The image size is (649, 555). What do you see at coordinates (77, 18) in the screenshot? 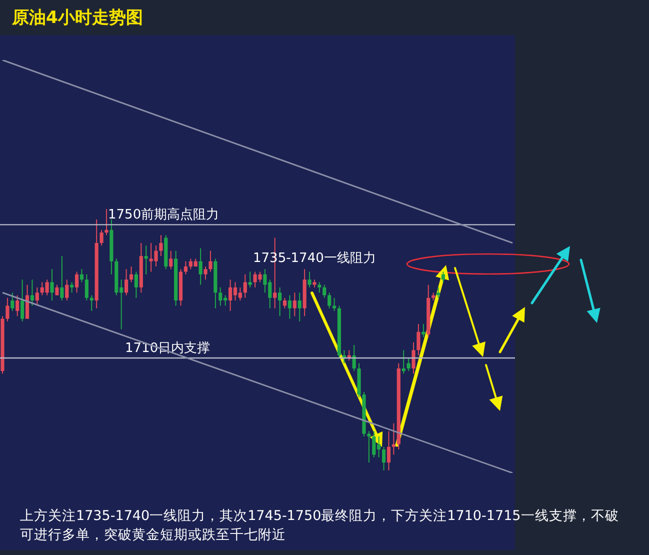
I see `chart-title: 原油4小时走势图` at bounding box center [77, 18].